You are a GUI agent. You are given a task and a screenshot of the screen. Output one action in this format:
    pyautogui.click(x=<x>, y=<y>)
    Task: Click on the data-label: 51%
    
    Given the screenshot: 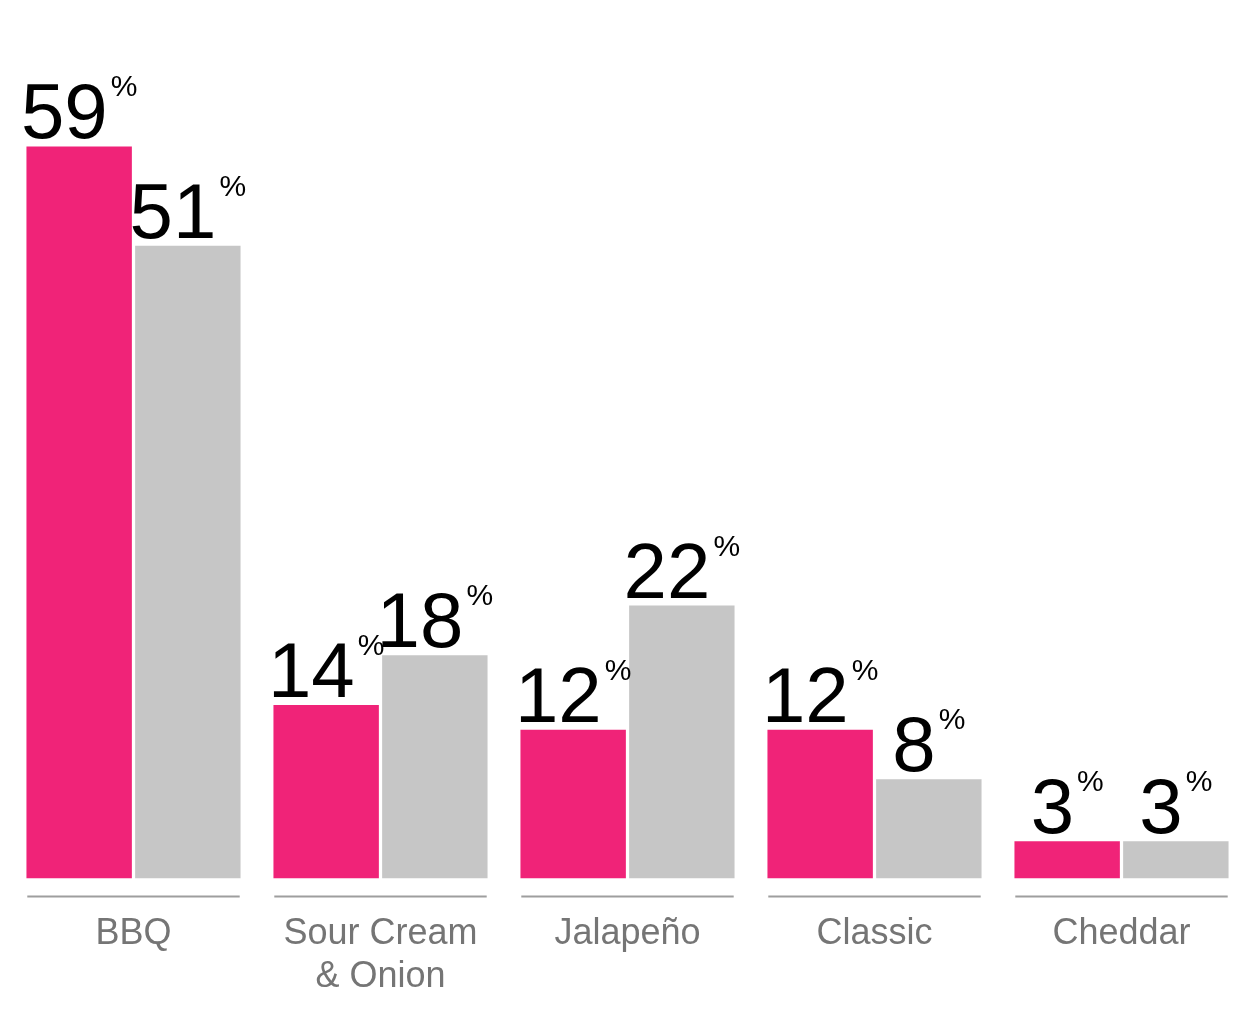 What is the action you would take?
    pyautogui.click(x=188, y=210)
    